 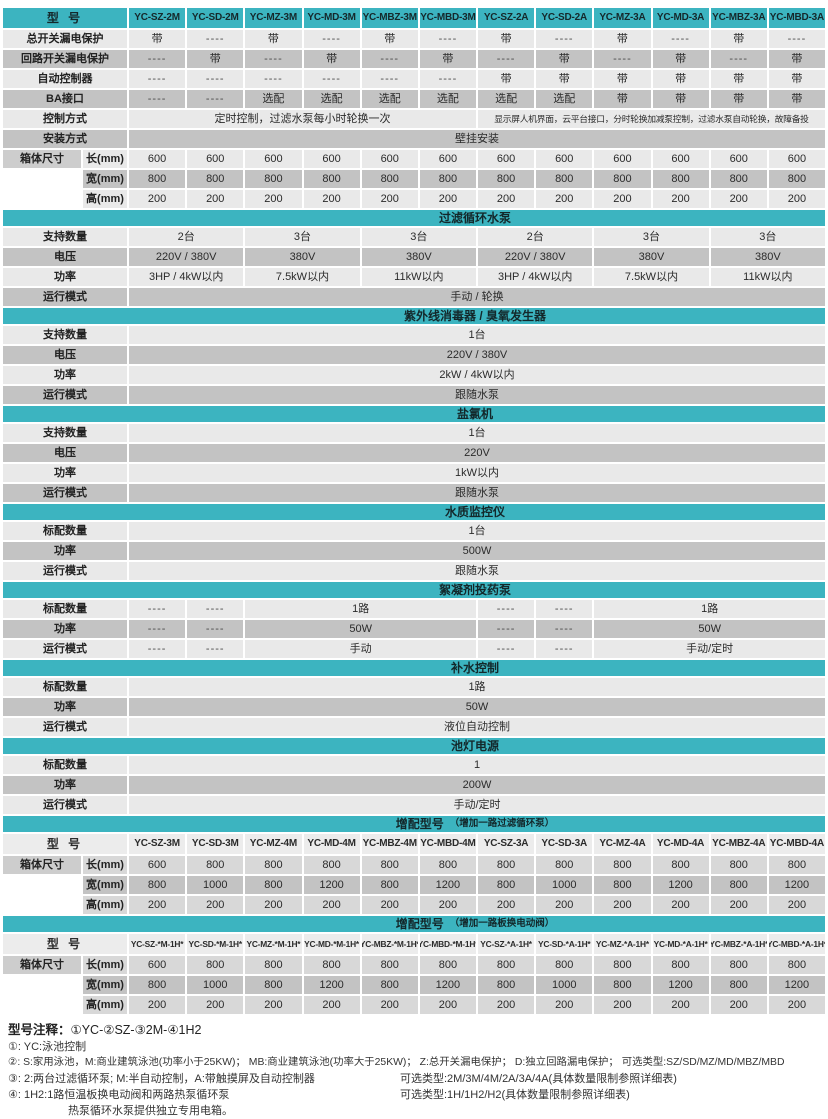 I want to click on model-header-cell: YC-MBZ-*M-1H*, so click(x=389, y=944).